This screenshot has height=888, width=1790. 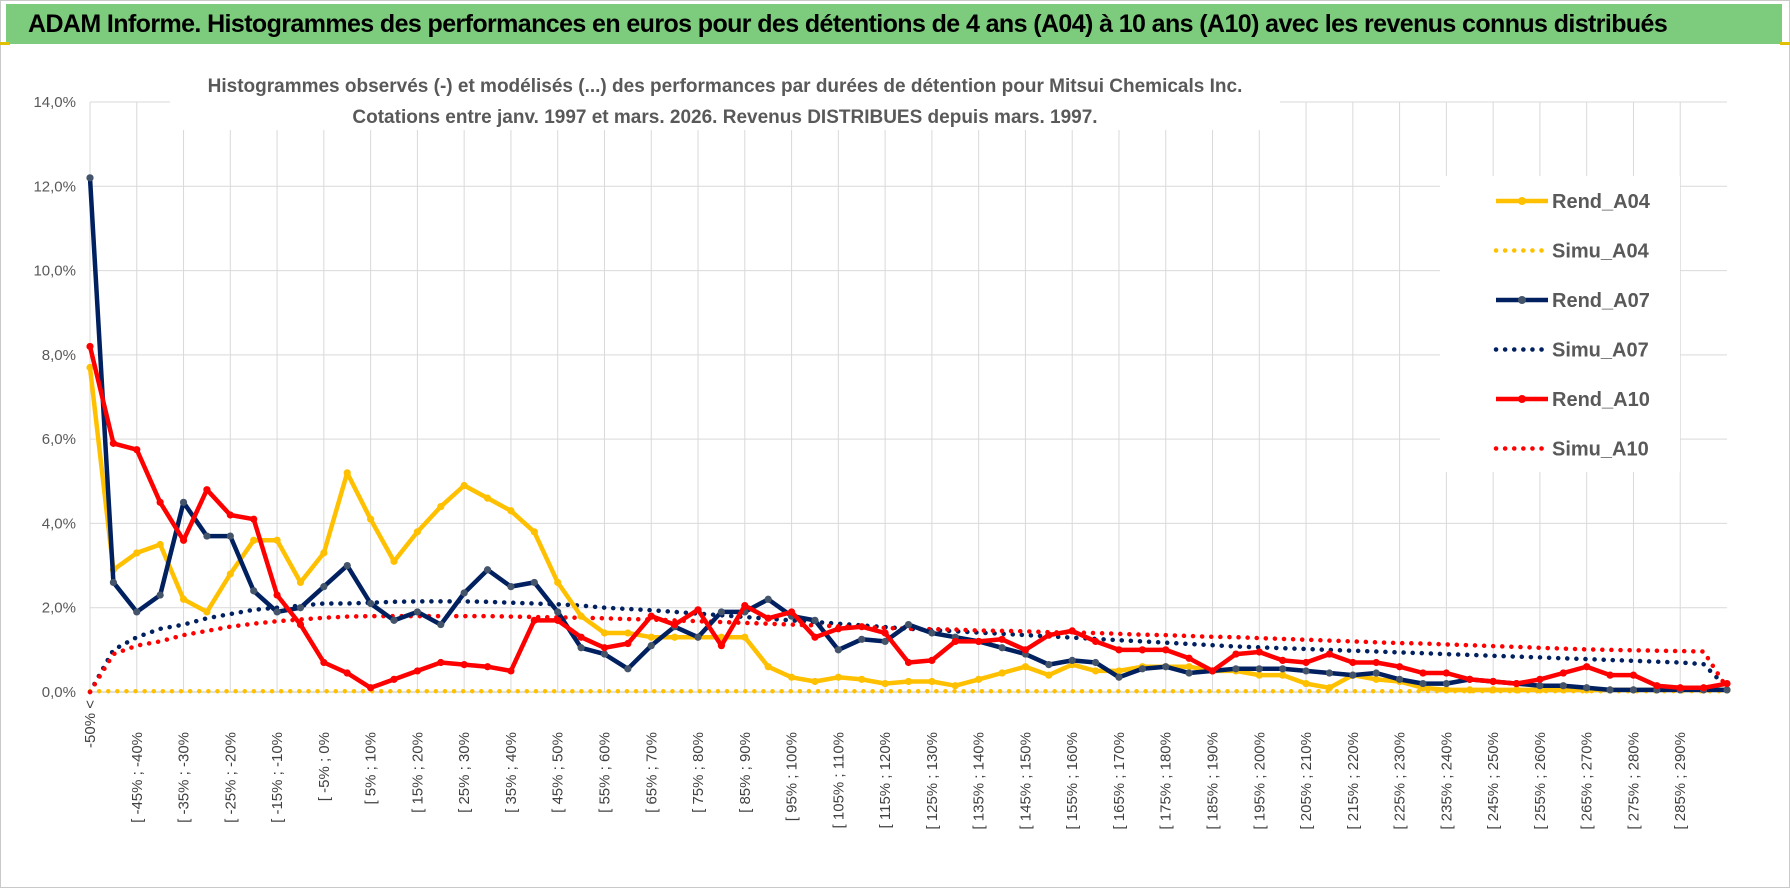 I want to click on y-tick-label: 8,0%, so click(x=59, y=355).